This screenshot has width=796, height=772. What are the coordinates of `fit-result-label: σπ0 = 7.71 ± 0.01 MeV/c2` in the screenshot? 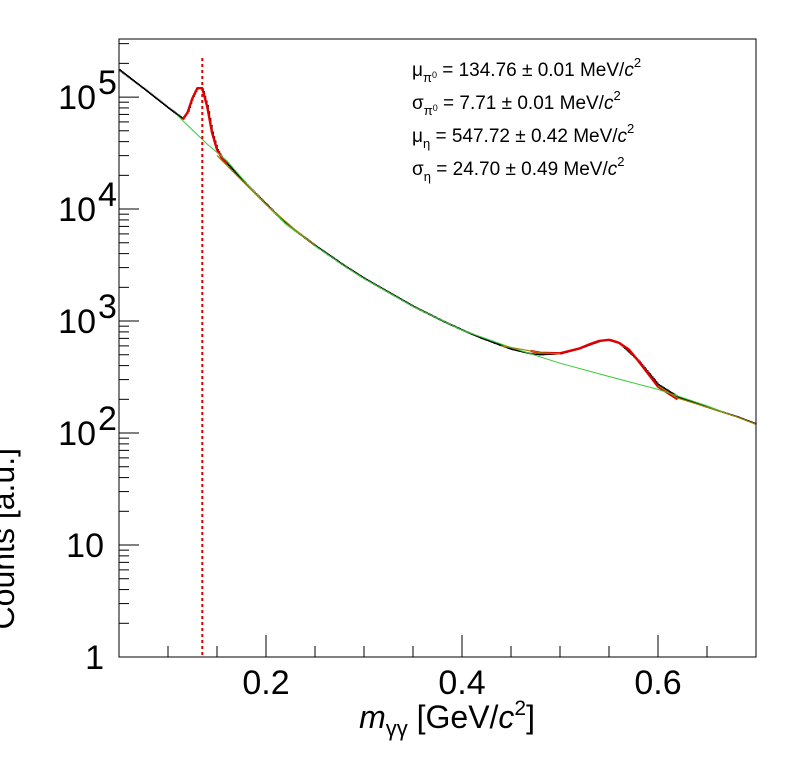 It's located at (516, 103).